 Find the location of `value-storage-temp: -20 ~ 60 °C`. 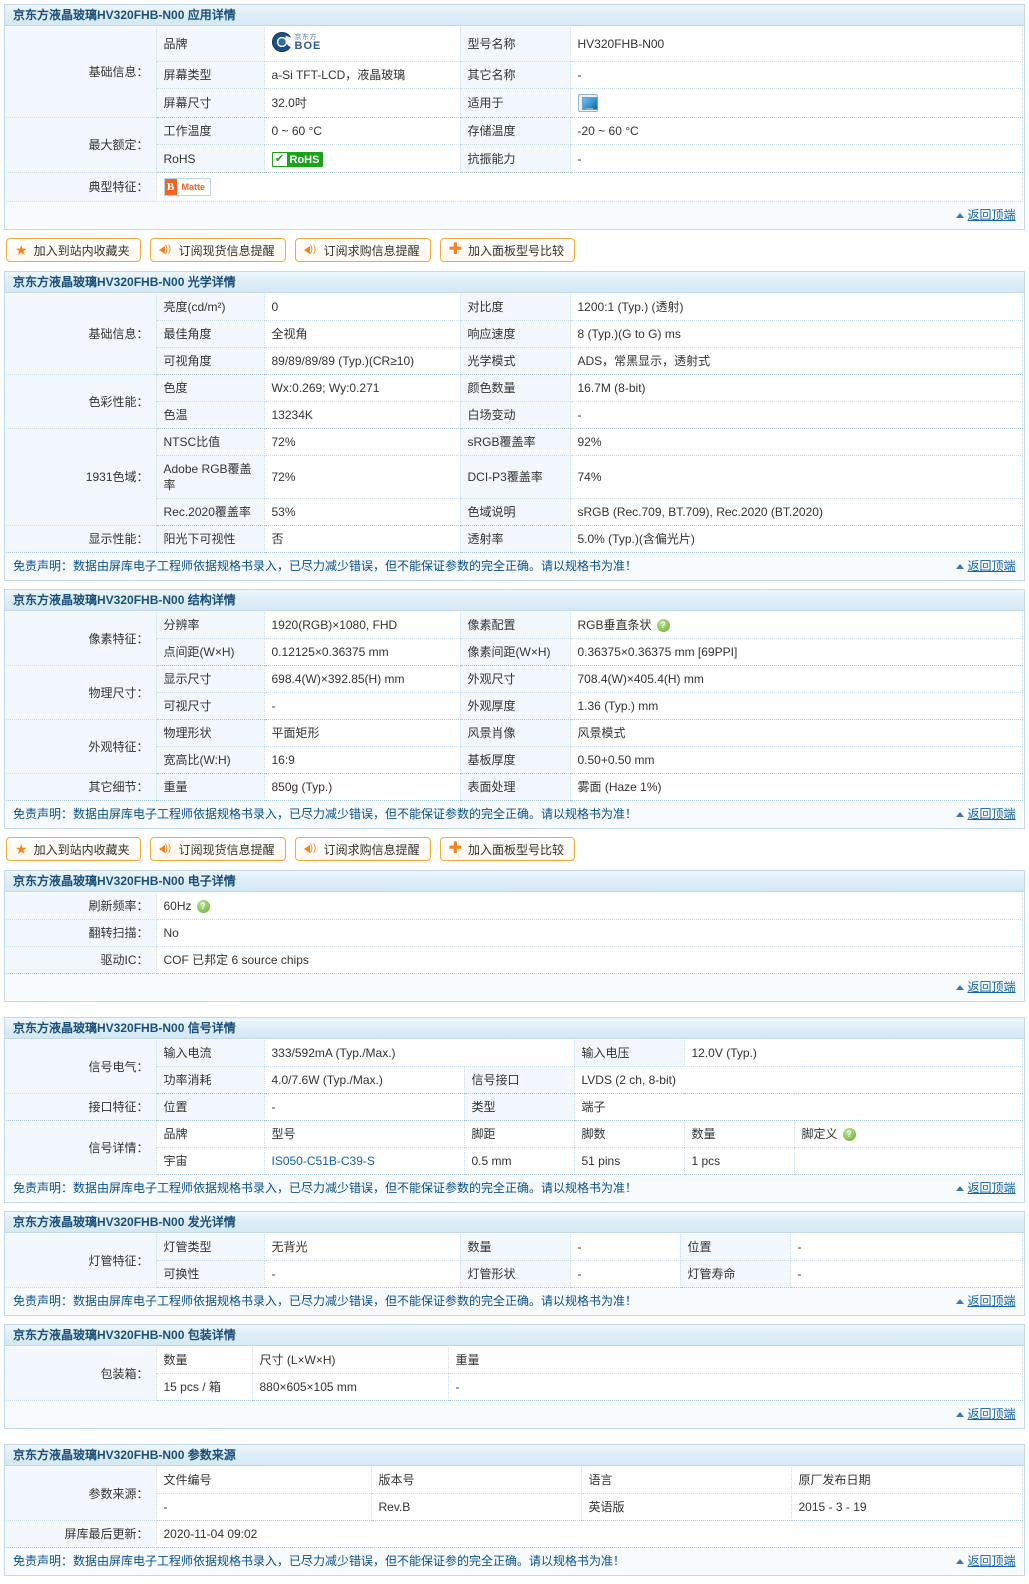

value-storage-temp: -20 ~ 60 °C is located at coordinates (796, 131).